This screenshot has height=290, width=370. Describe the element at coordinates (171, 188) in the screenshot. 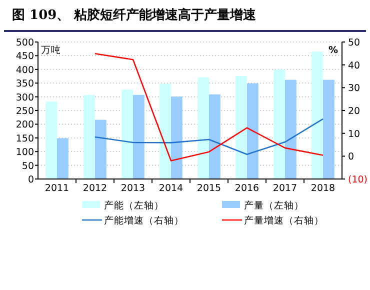

I see `x-tick-label: 2014` at that location.